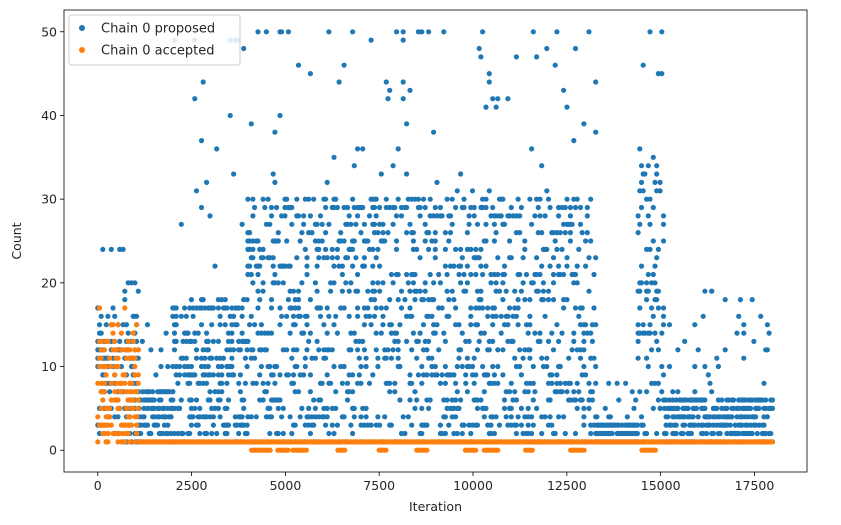 This screenshot has width=841, height=525. Describe the element at coordinates (52, 241) in the screenshot. I see `y-axis-ticks: 0 10 20 30 40 50` at that location.